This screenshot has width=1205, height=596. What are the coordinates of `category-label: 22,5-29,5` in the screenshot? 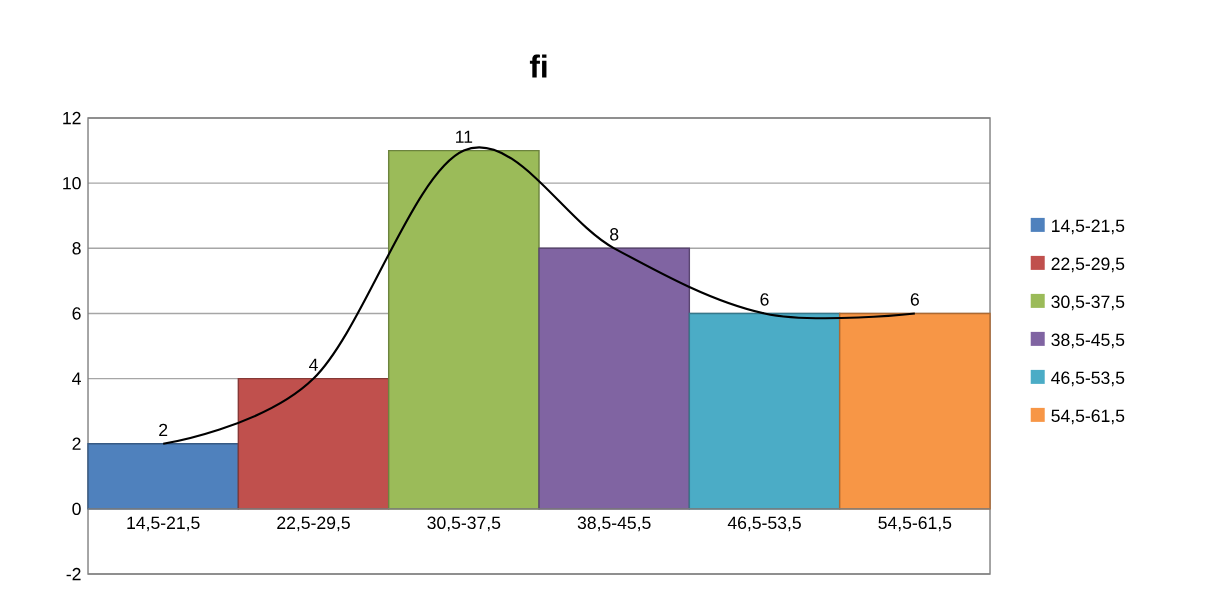 It's located at (1088, 265).